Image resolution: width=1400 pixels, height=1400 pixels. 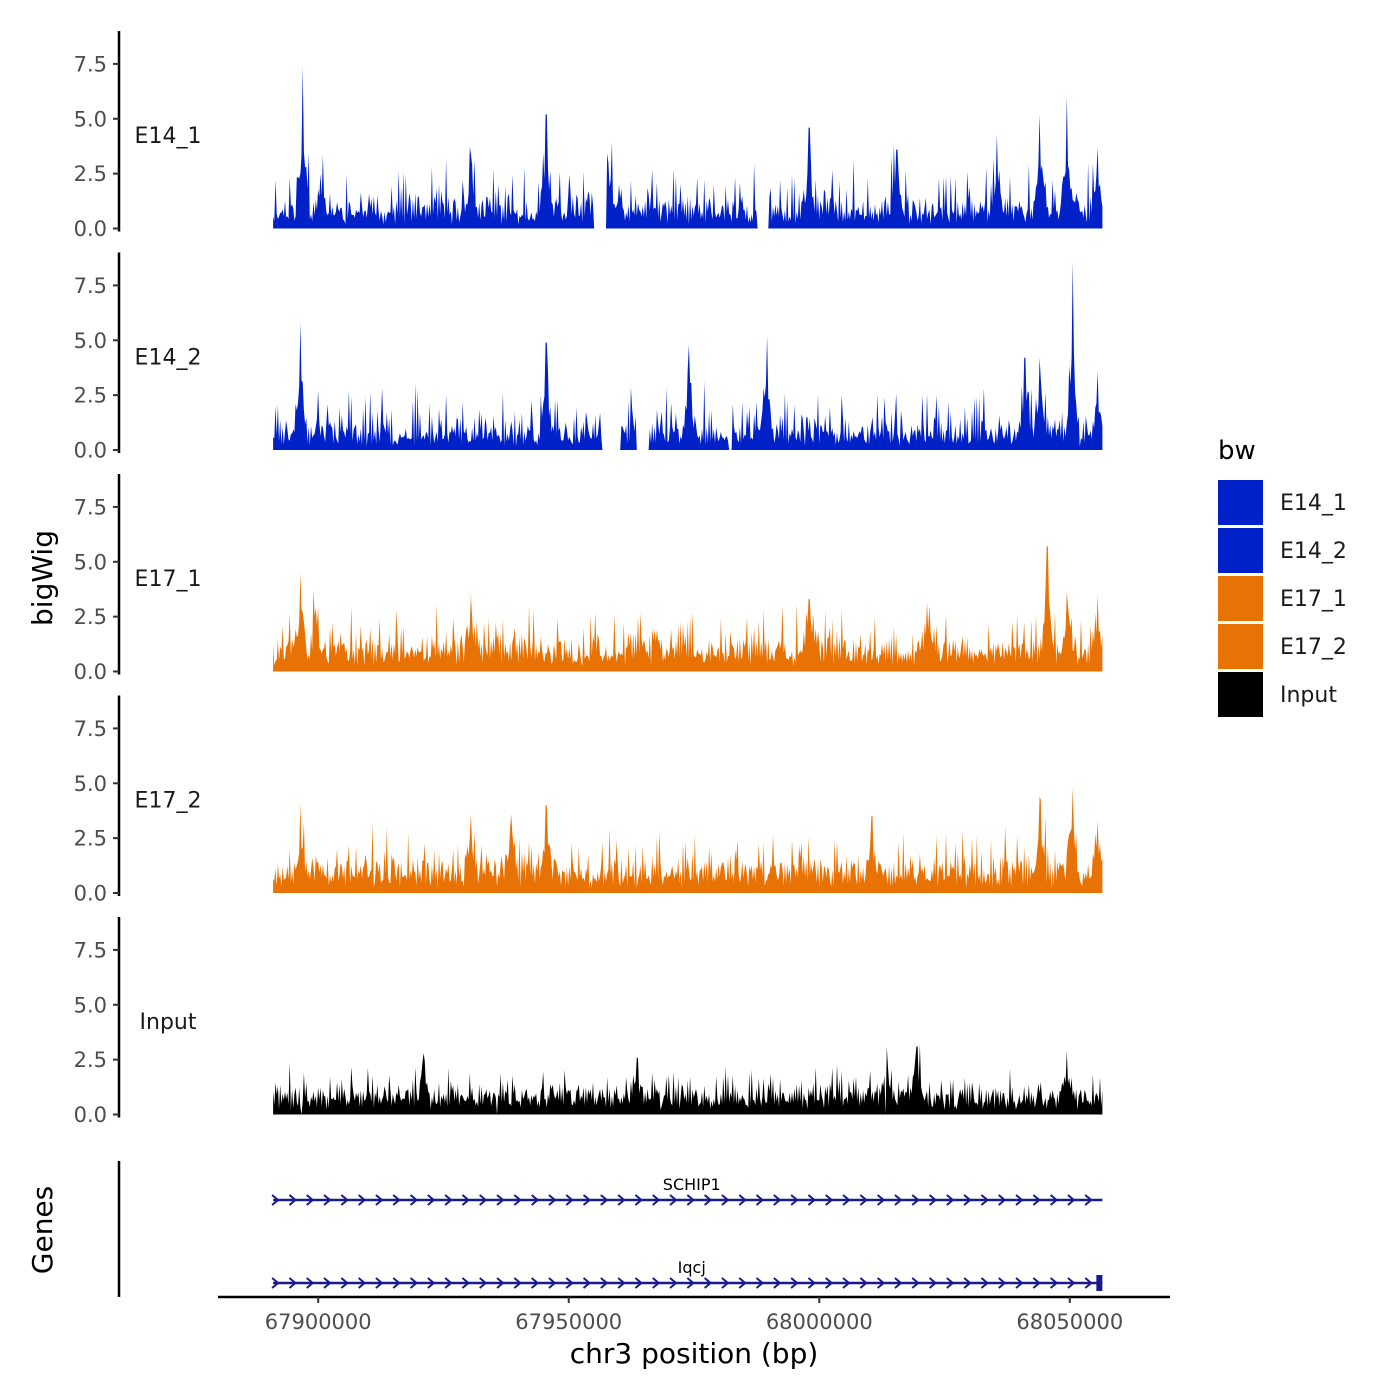 I want to click on gene-SCHIP1: SCHIP1, so click(x=687, y=1190).